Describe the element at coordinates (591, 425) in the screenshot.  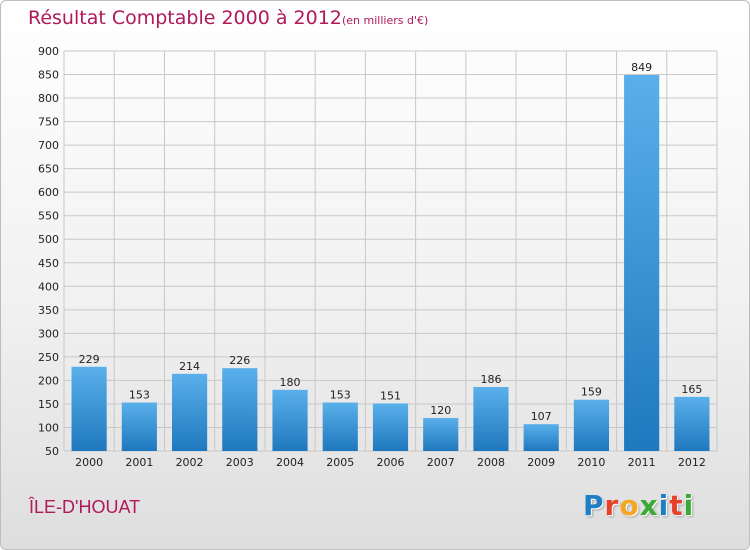
I see `bar-2010` at that location.